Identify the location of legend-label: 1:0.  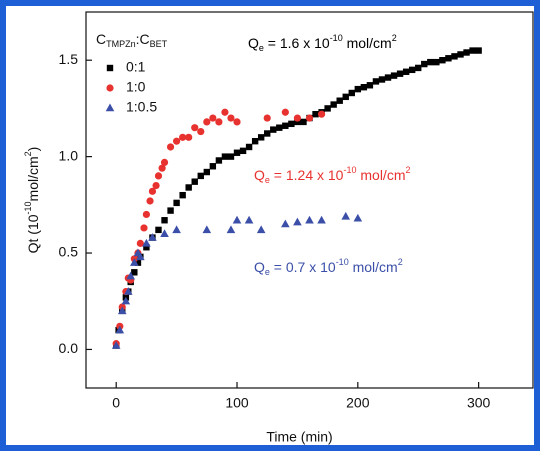
(136, 87).